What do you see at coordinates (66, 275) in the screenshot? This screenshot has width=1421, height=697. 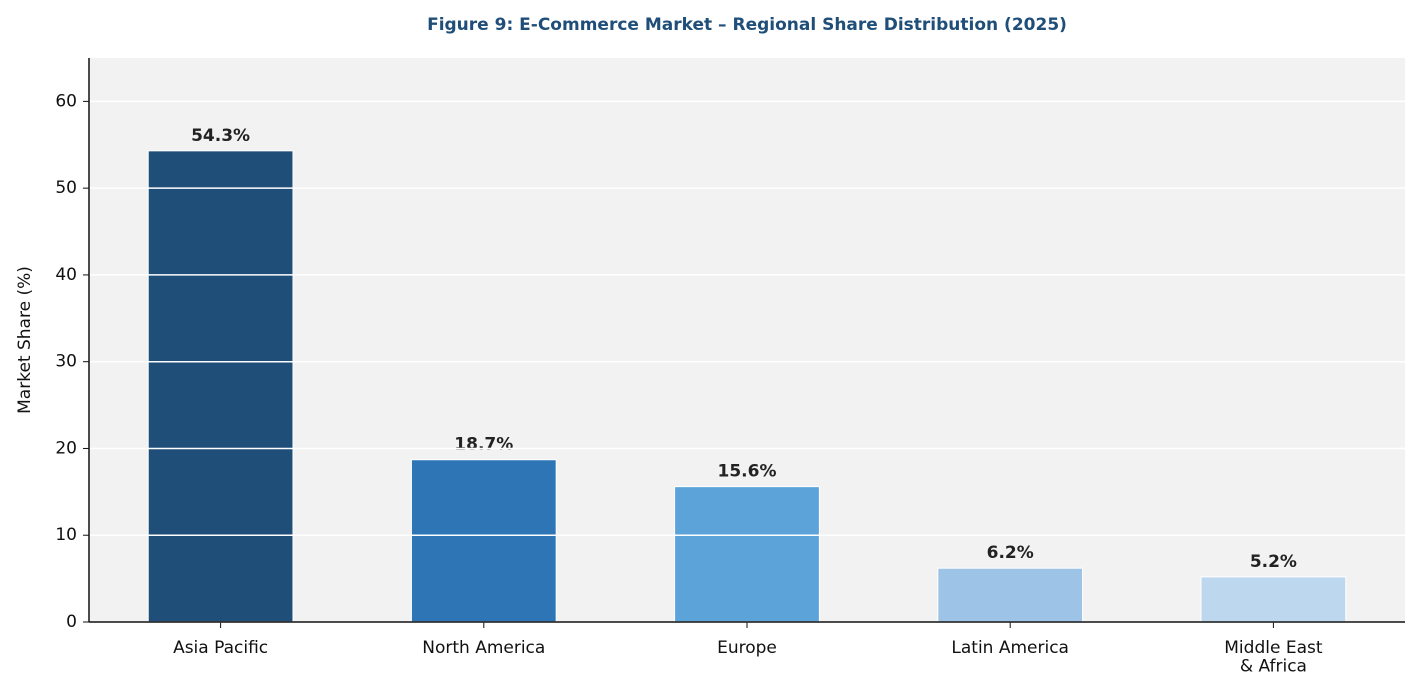 I see `y-tick-label: 40` at bounding box center [66, 275].